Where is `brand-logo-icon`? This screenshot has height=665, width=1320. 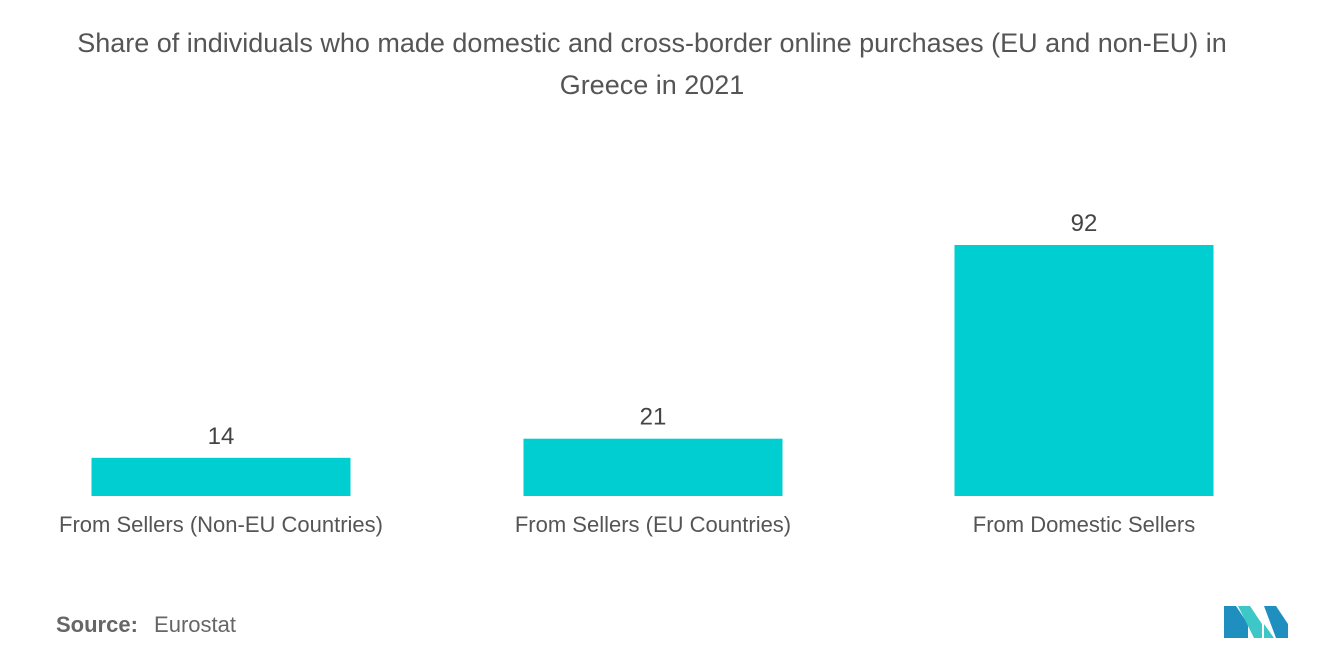 brand-logo-icon is located at coordinates (1256, 622).